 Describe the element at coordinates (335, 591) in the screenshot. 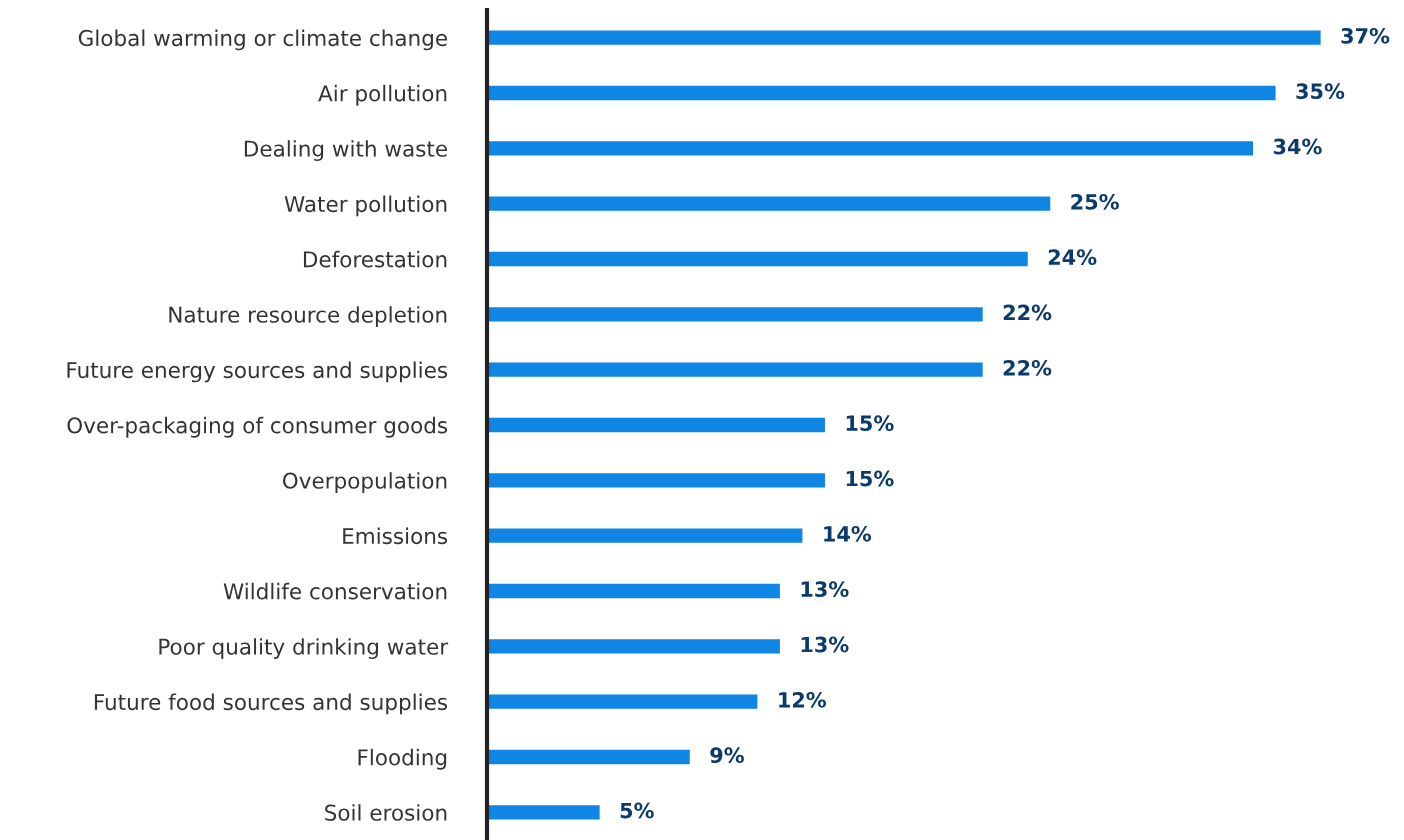

I see `y-tick-label: Wildlife conservation` at that location.